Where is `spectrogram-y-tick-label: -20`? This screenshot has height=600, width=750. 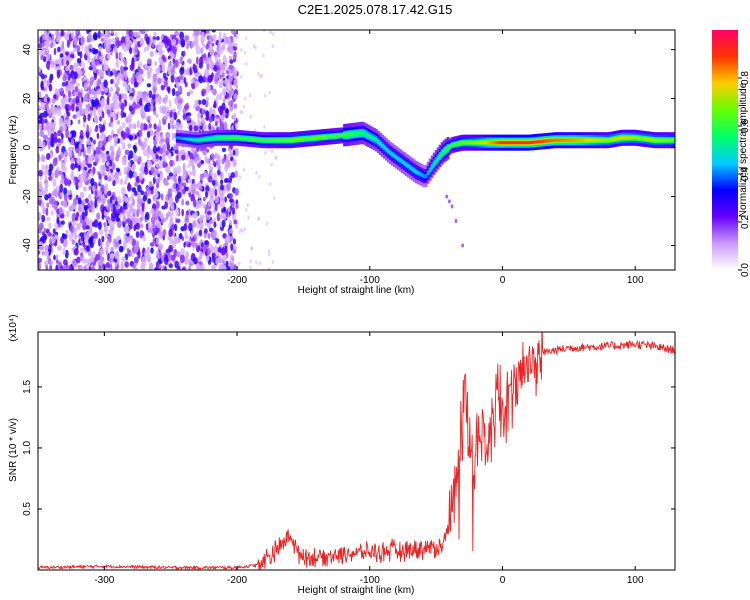
spectrogram-y-tick-label: -20 is located at coordinates (27, 196).